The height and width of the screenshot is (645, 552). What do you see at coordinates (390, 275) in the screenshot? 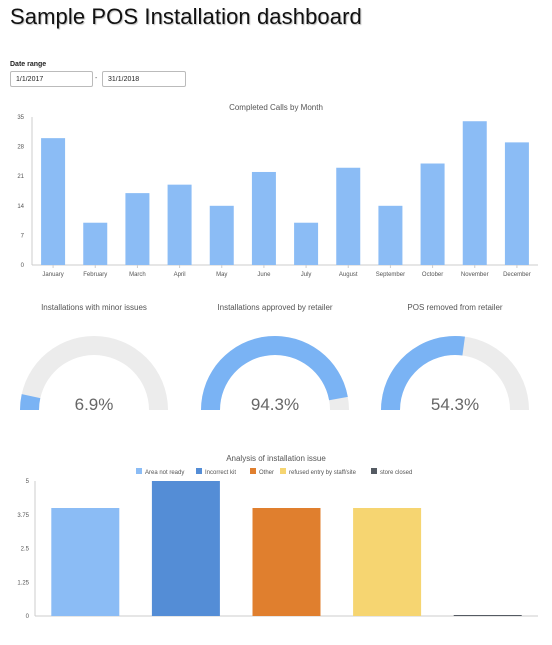
I see `x-tick-label: September` at bounding box center [390, 275].